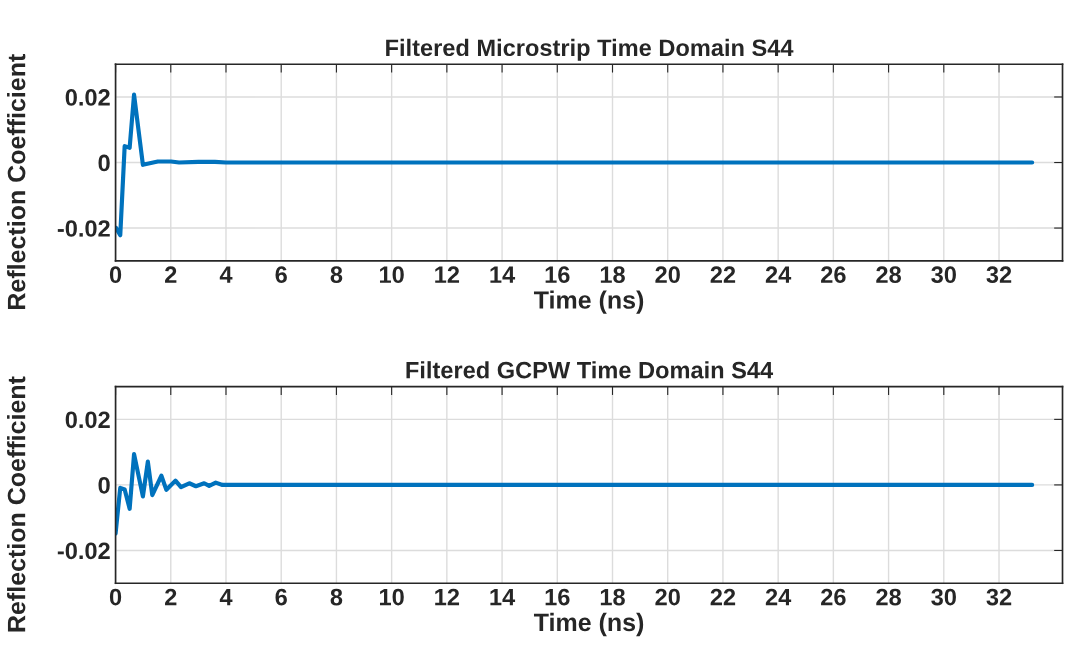 The image size is (1070, 662). I want to click on chart-title: Filtered GCPW Time Domain S44, so click(590, 370).